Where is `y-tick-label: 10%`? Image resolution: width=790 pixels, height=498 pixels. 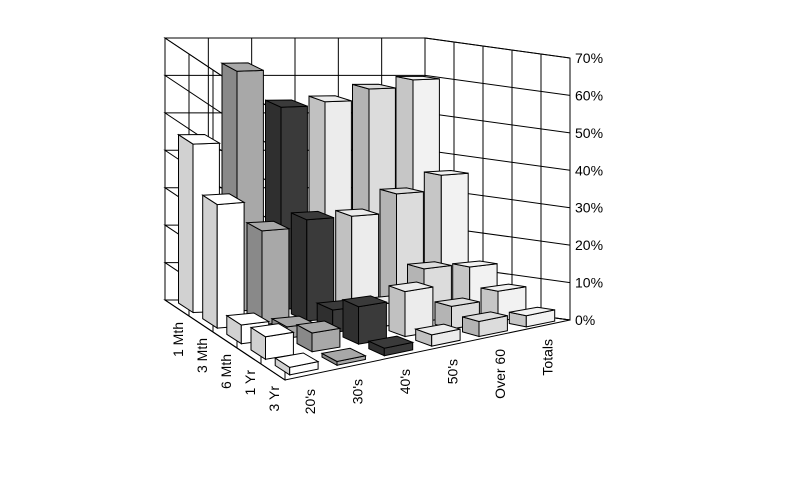
y-tick-label: 10% is located at coordinates (589, 283).